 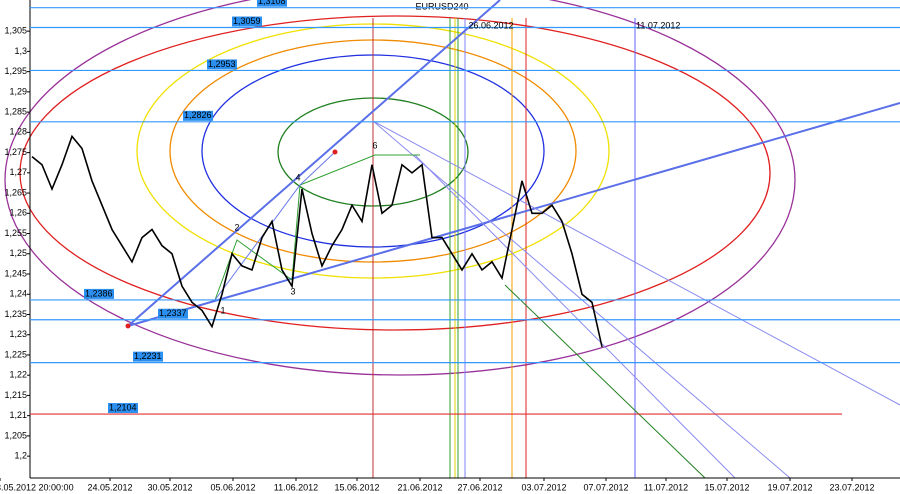 I want to click on y-tick-label: 1,29, so click(x=18, y=91).